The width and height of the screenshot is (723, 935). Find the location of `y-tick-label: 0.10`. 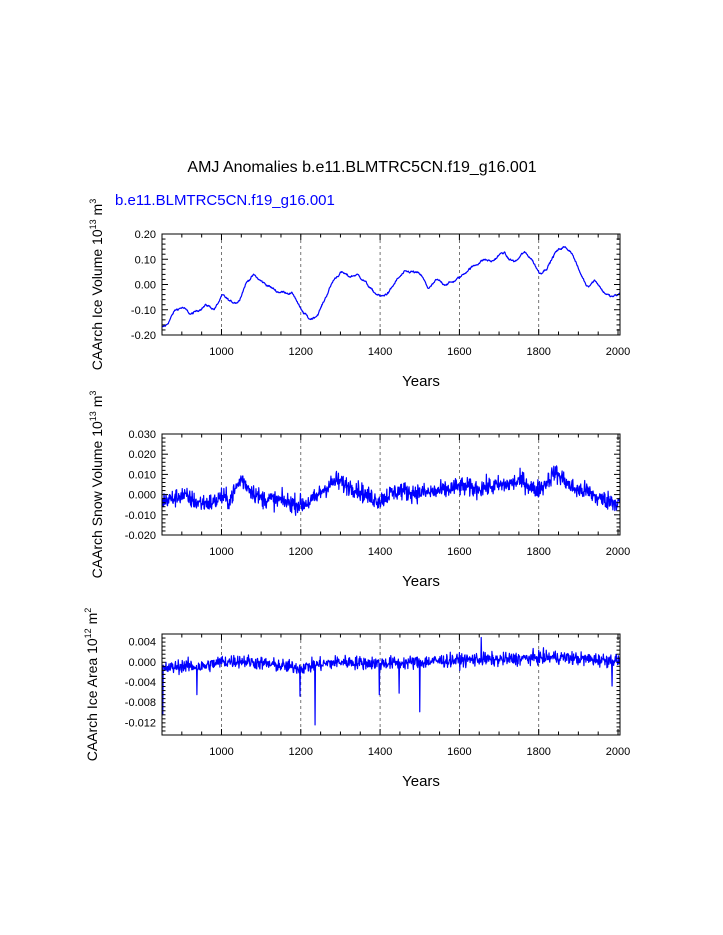

y-tick-label: 0.10 is located at coordinates (145, 260).